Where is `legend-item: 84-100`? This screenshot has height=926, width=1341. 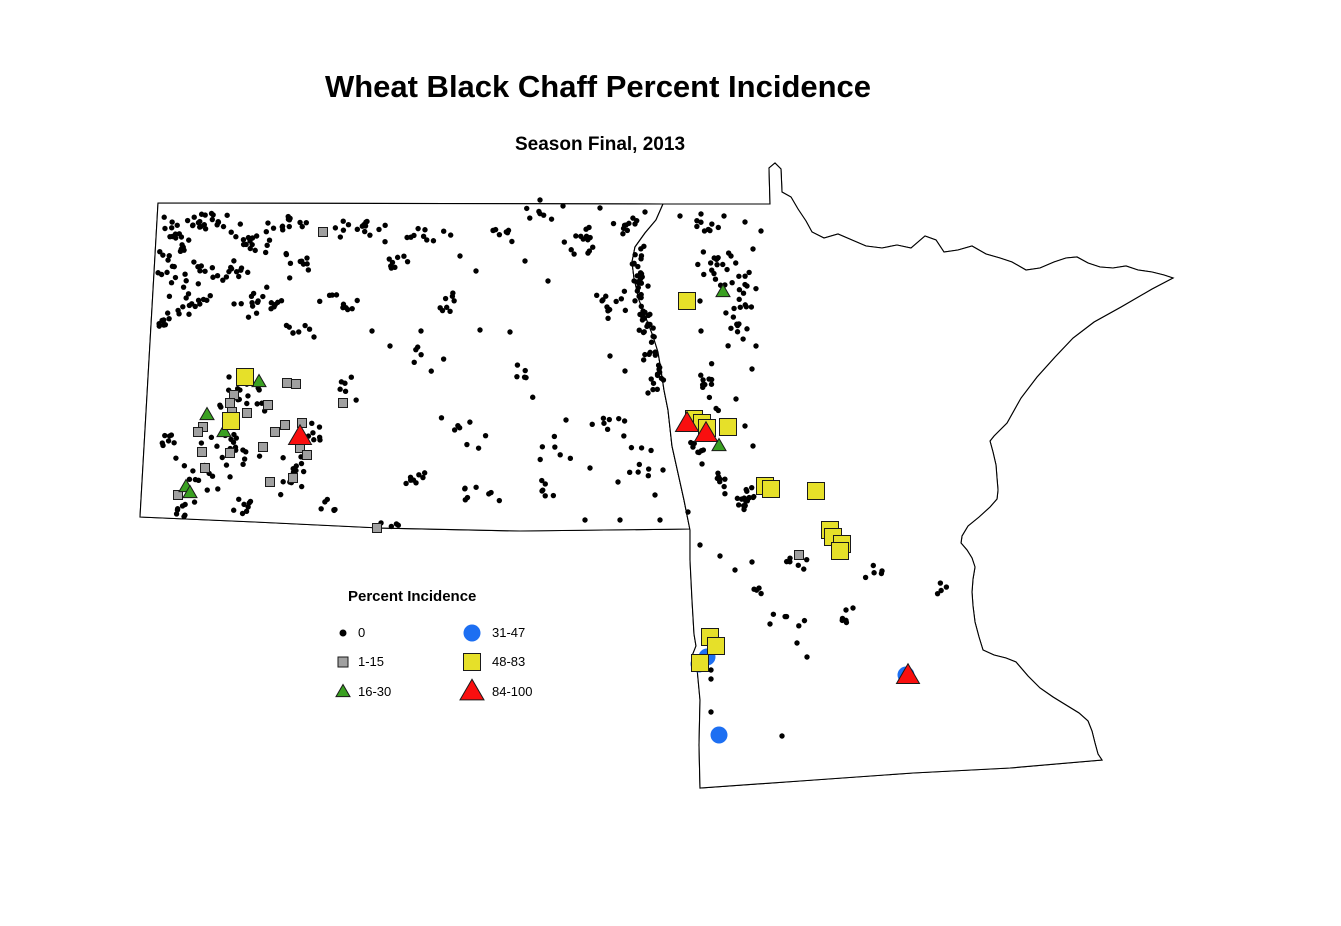
legend-item: 84-100 is located at coordinates (495, 689).